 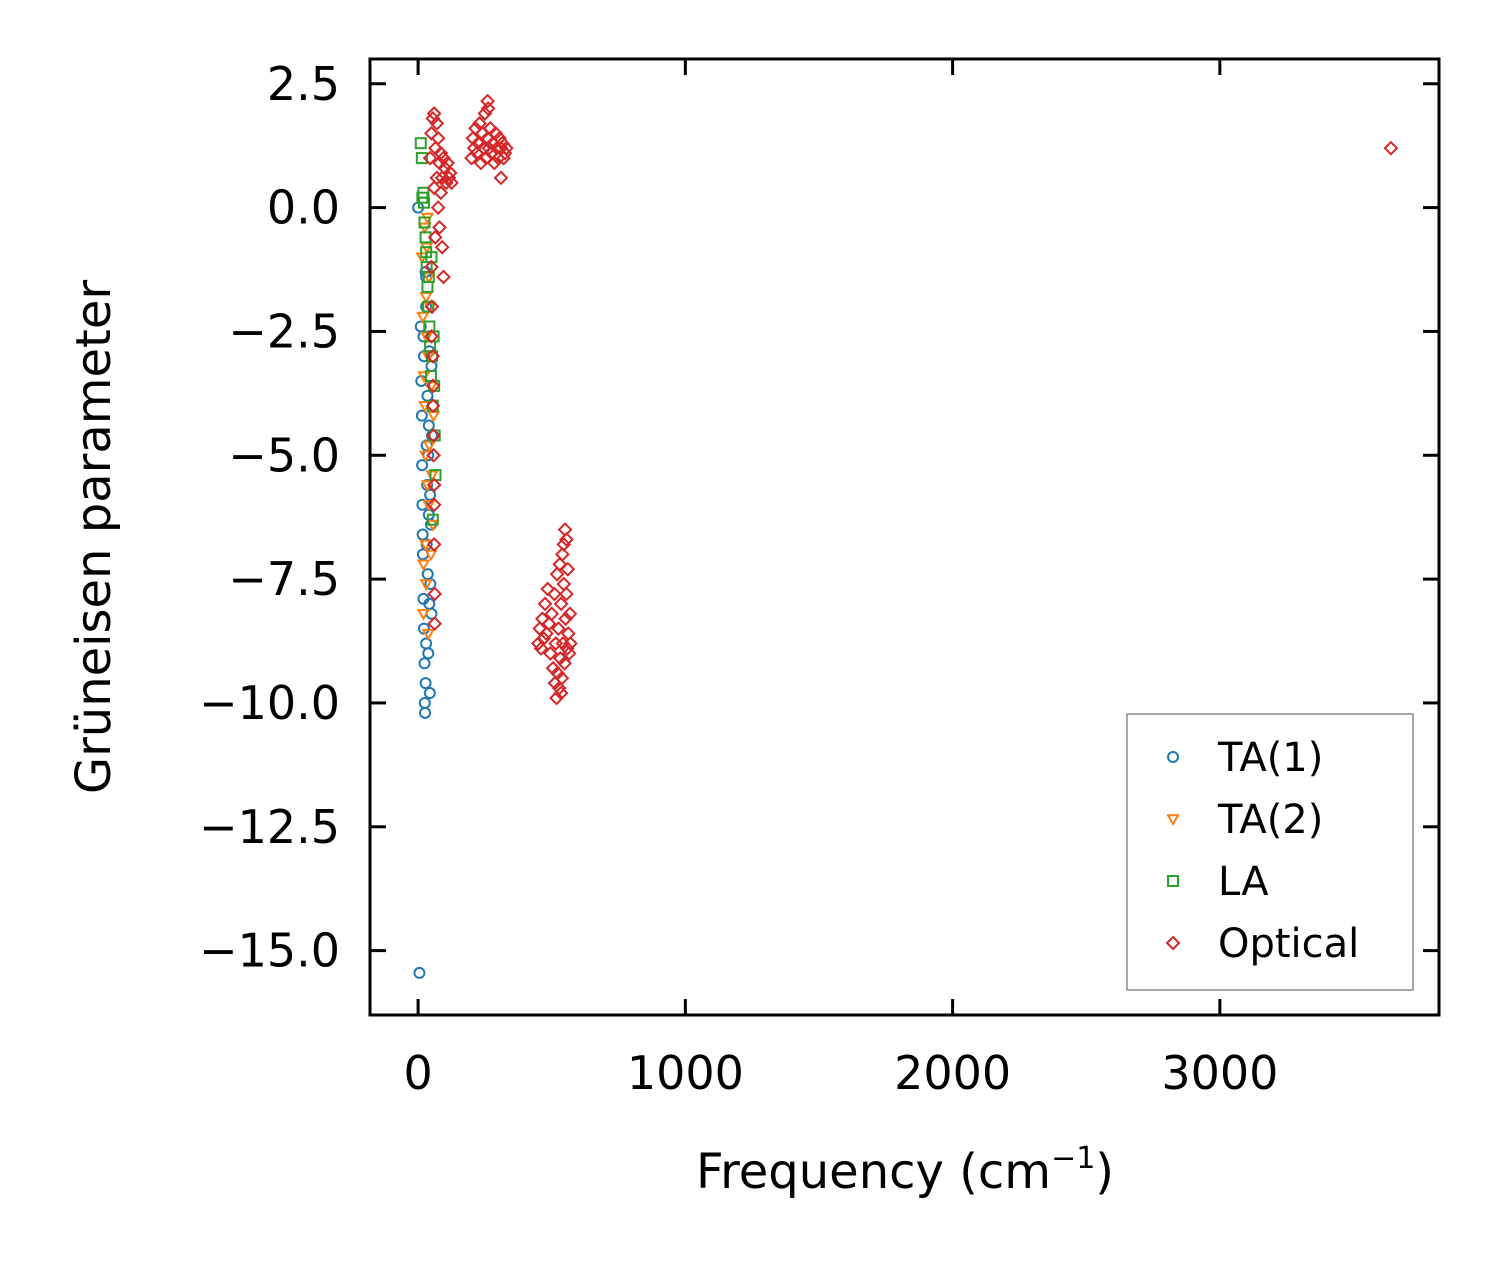 What do you see at coordinates (417, 1073) in the screenshot?
I see `x-tick-label: 0` at bounding box center [417, 1073].